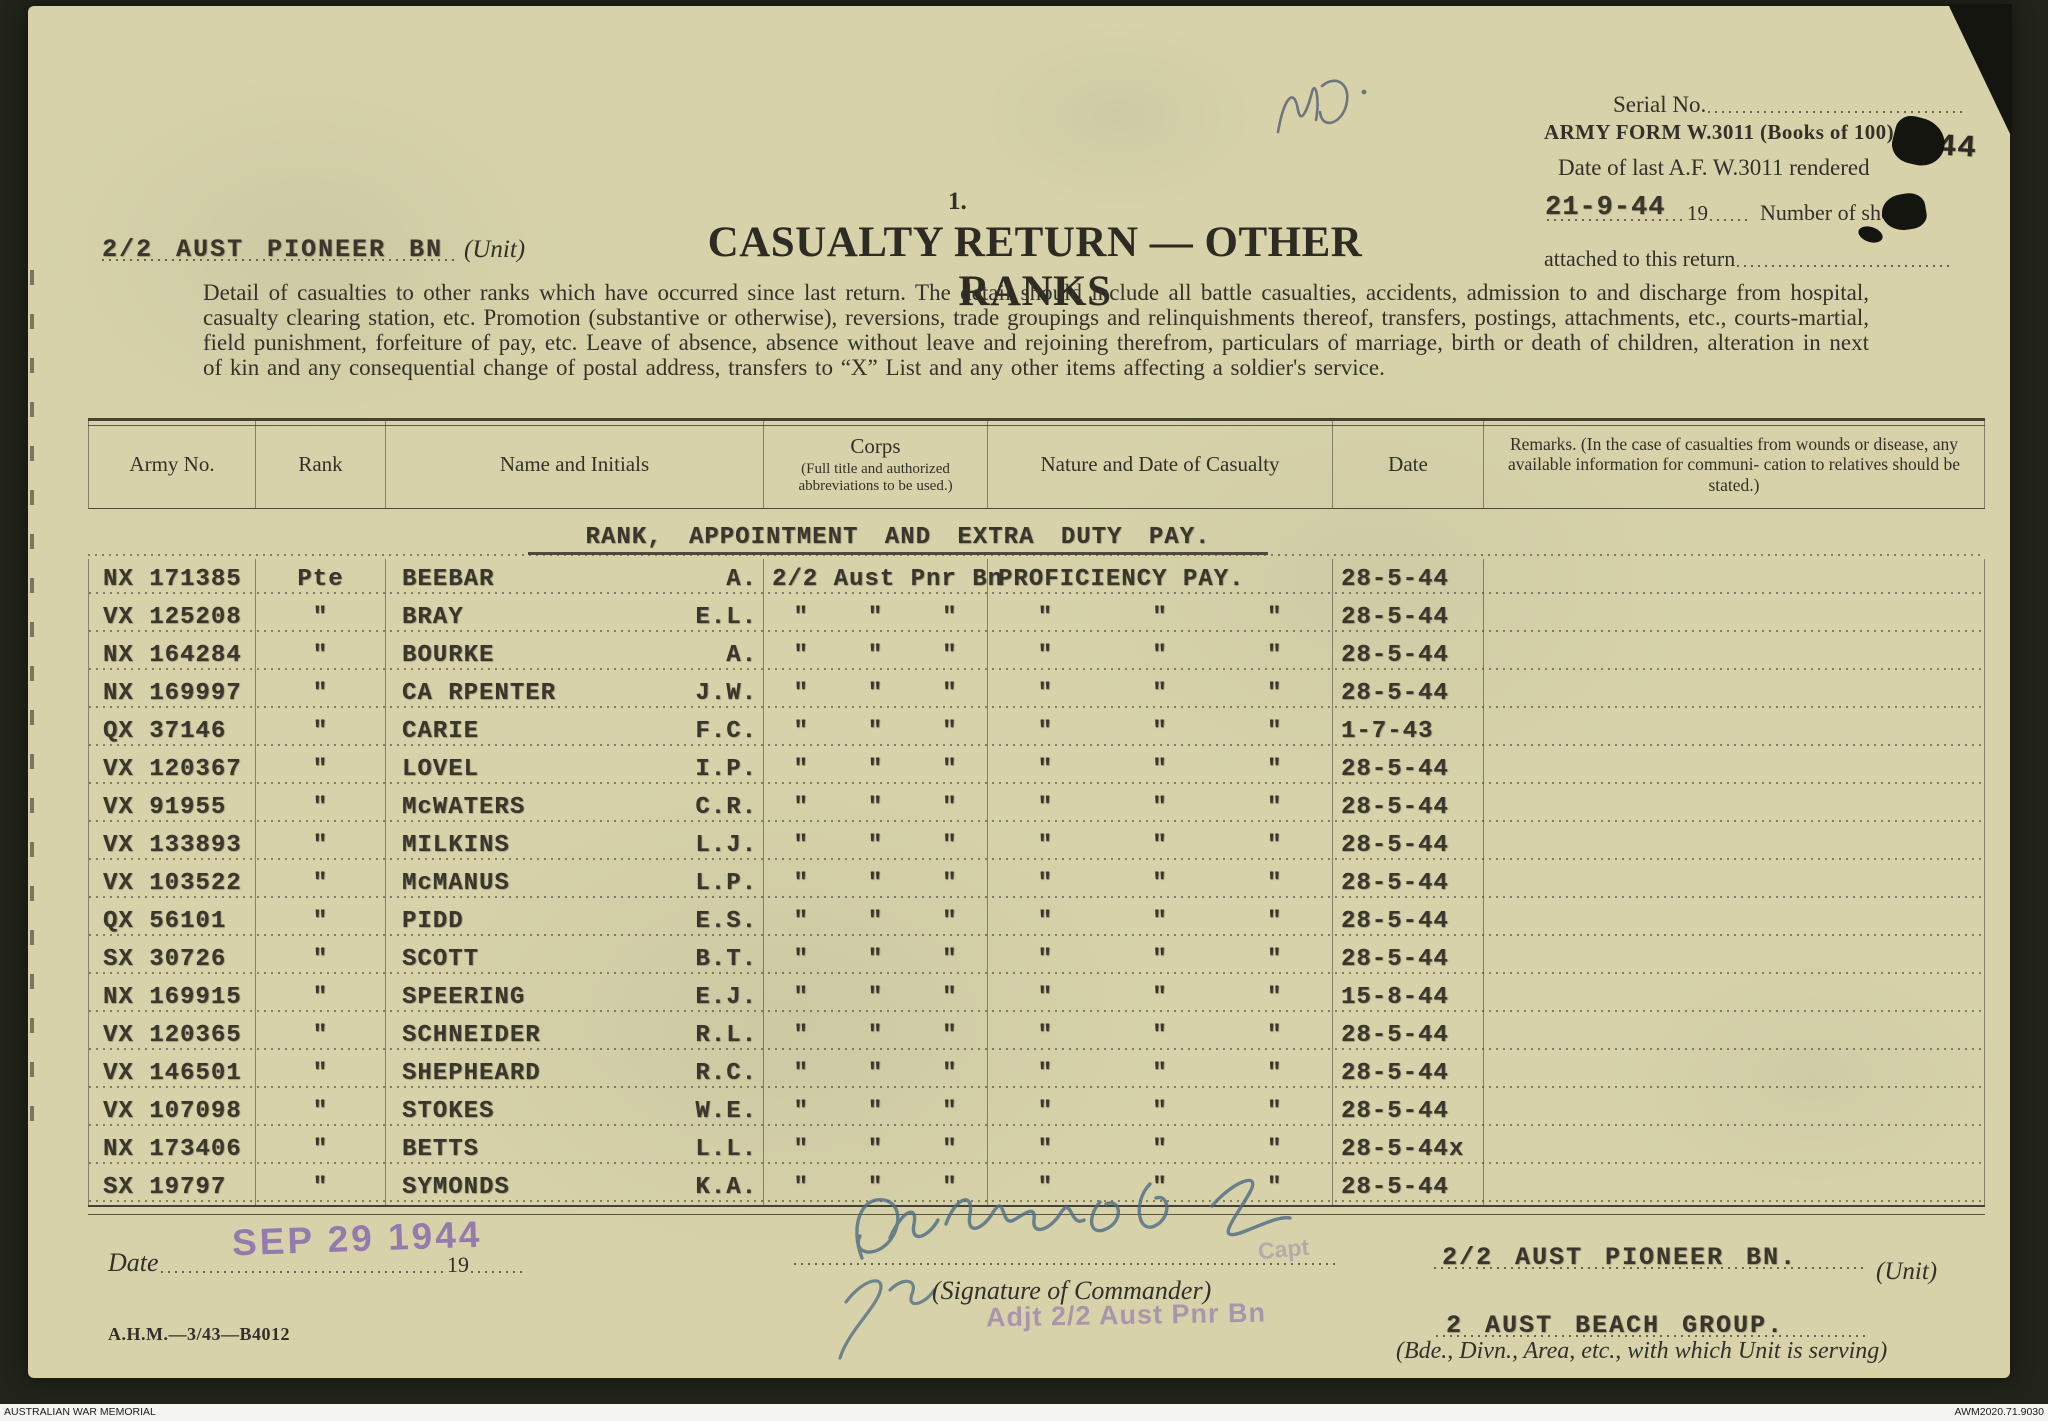 The width and height of the screenshot is (2048, 1421). Describe the element at coordinates (1408, 996) in the screenshot. I see `date-cell: 15-8-44` at that location.